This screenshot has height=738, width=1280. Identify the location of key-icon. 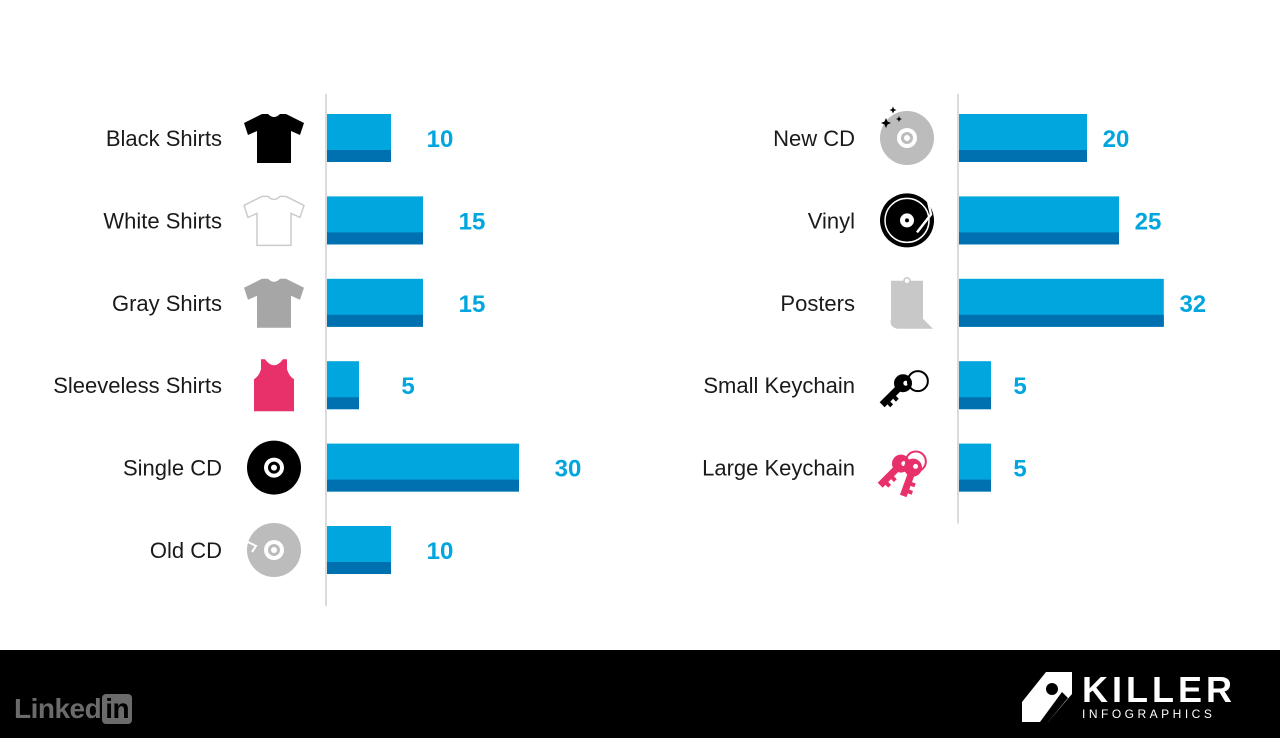
(904, 389).